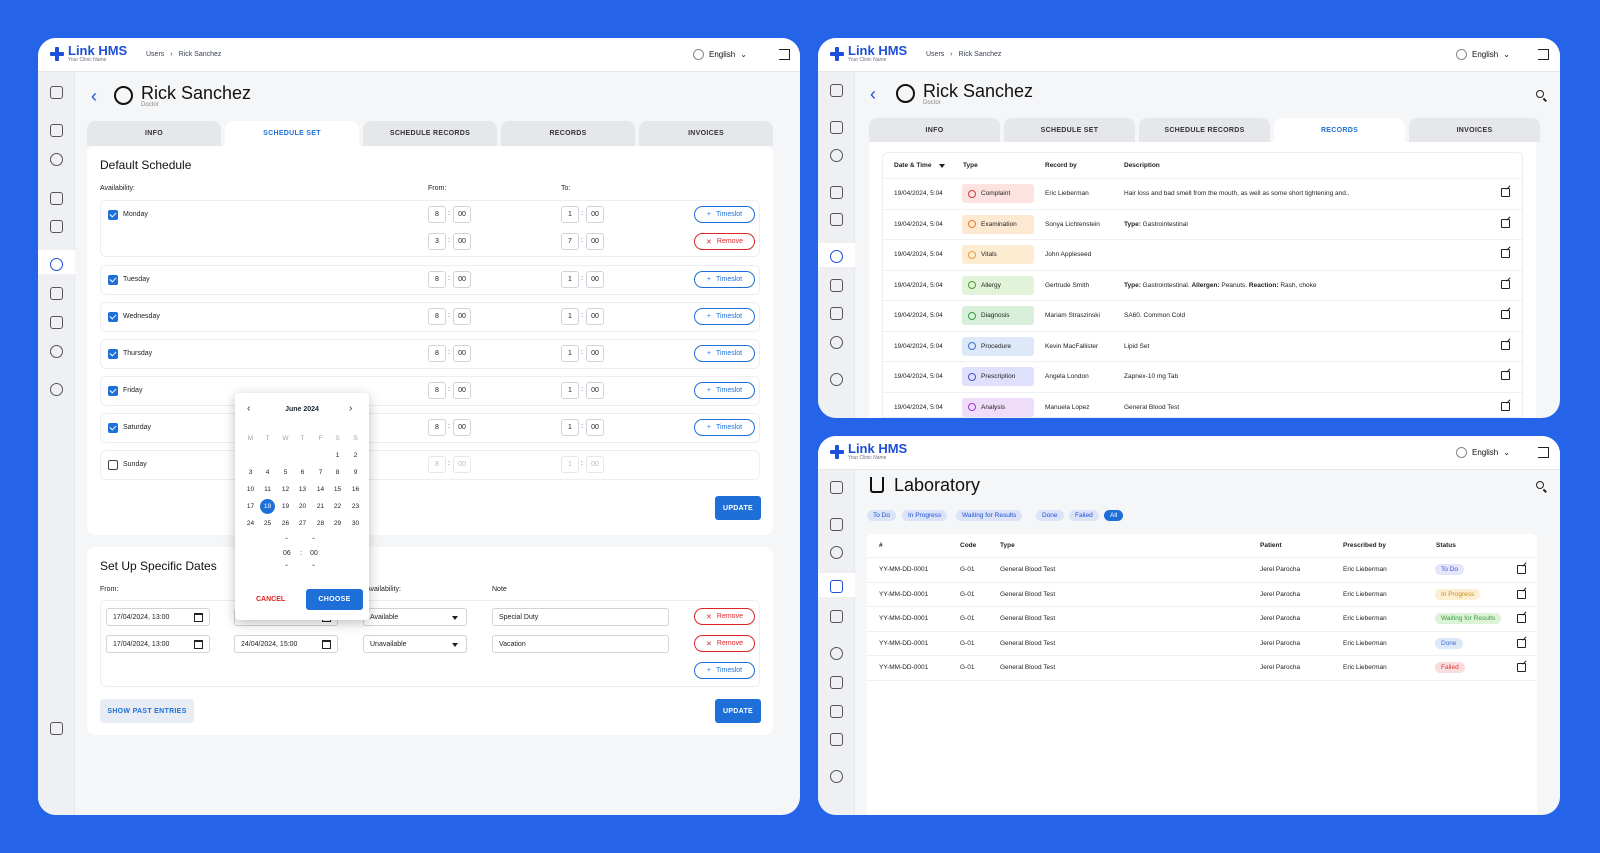 This screenshot has width=1600, height=853. I want to click on calendar-day: 30, so click(355, 523).